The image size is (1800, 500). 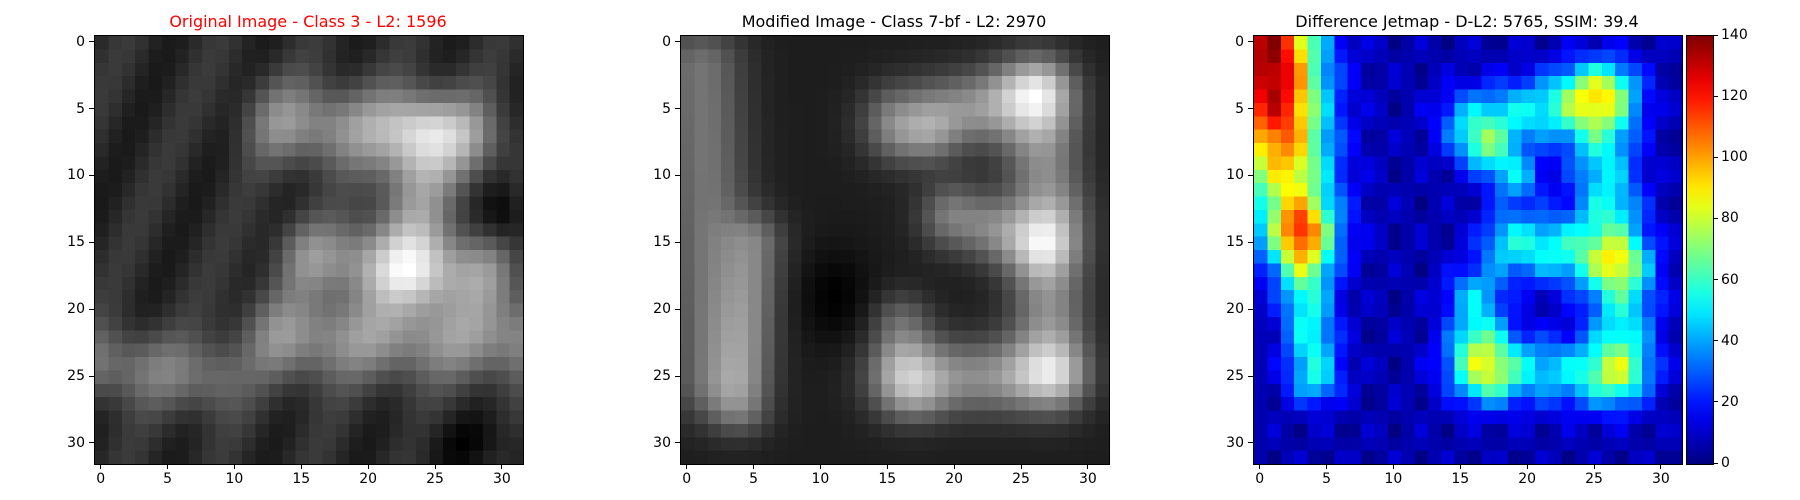 What do you see at coordinates (1725, 463) in the screenshot?
I see `colorbar-tick-label: 0` at bounding box center [1725, 463].